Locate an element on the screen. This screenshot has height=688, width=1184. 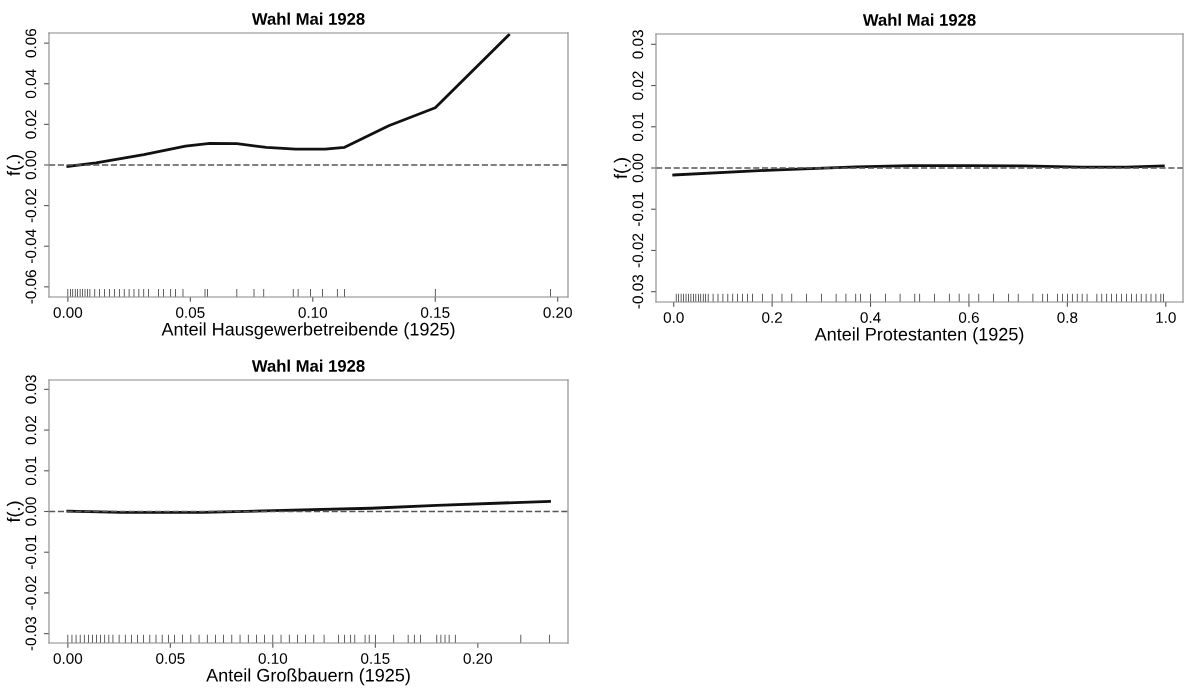
line-series is located at coordinates (288, 100).